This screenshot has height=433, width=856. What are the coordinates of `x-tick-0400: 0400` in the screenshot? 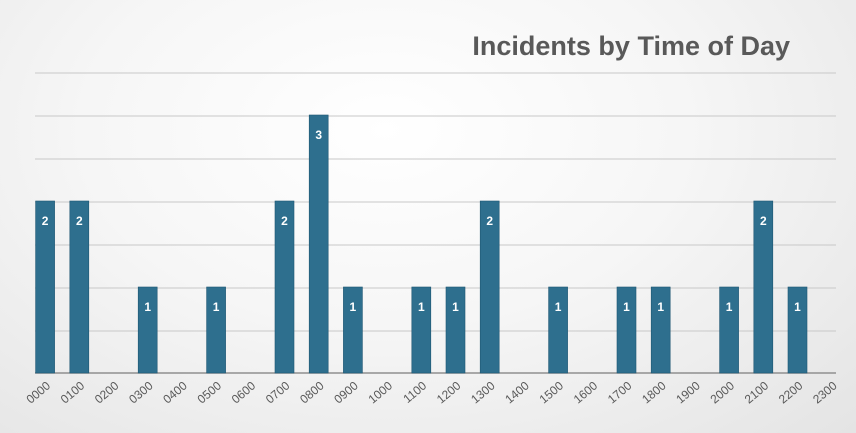 It's located at (175, 392).